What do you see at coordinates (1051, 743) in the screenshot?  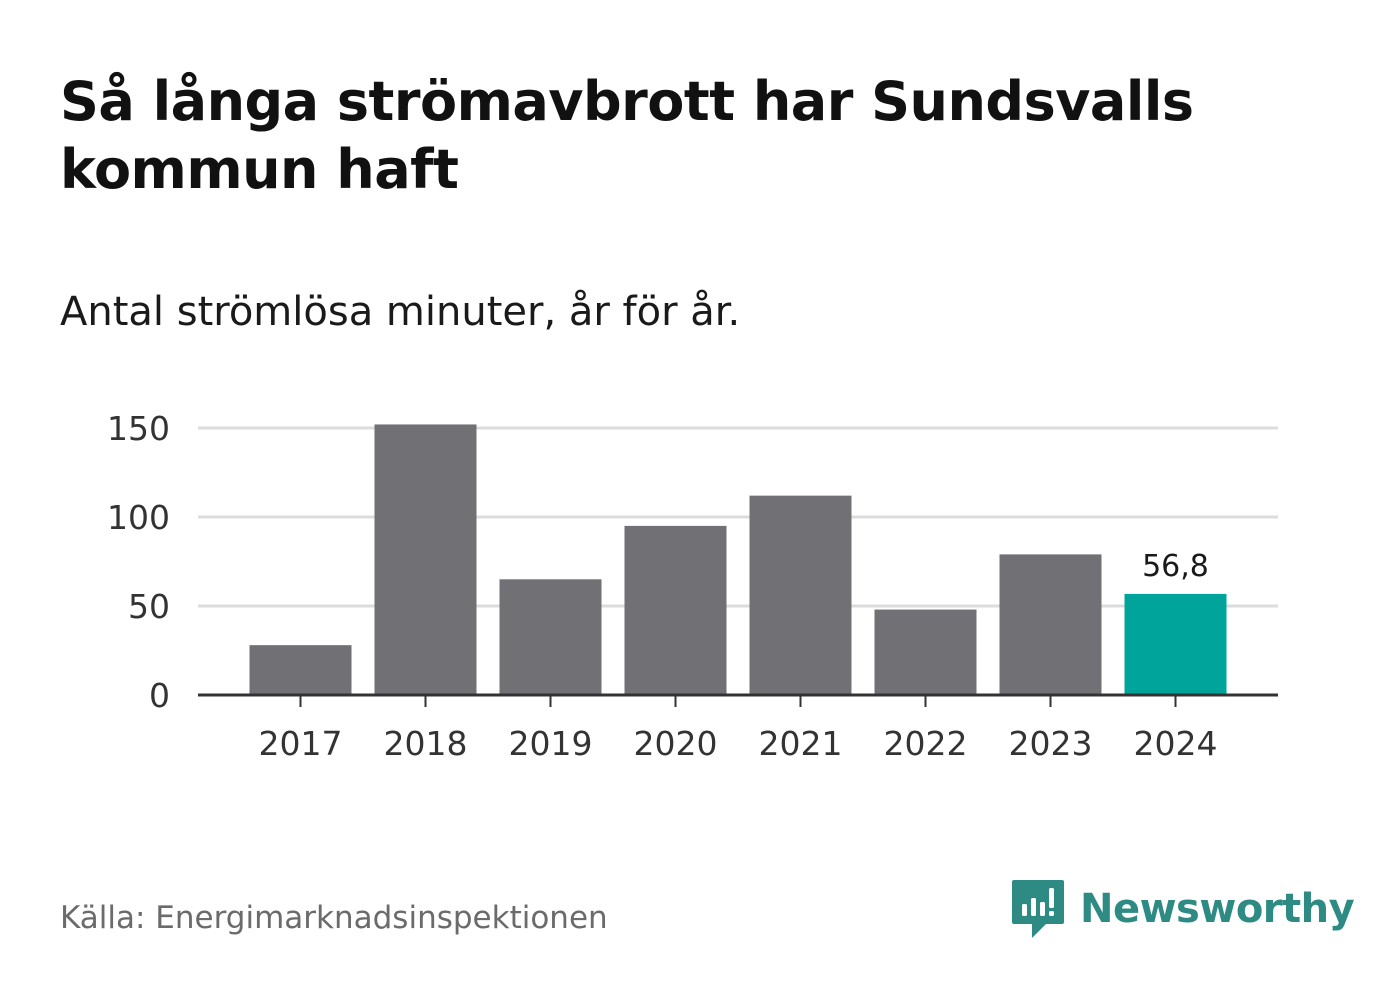 I see `x-tick-label-2023: 2023` at bounding box center [1051, 743].